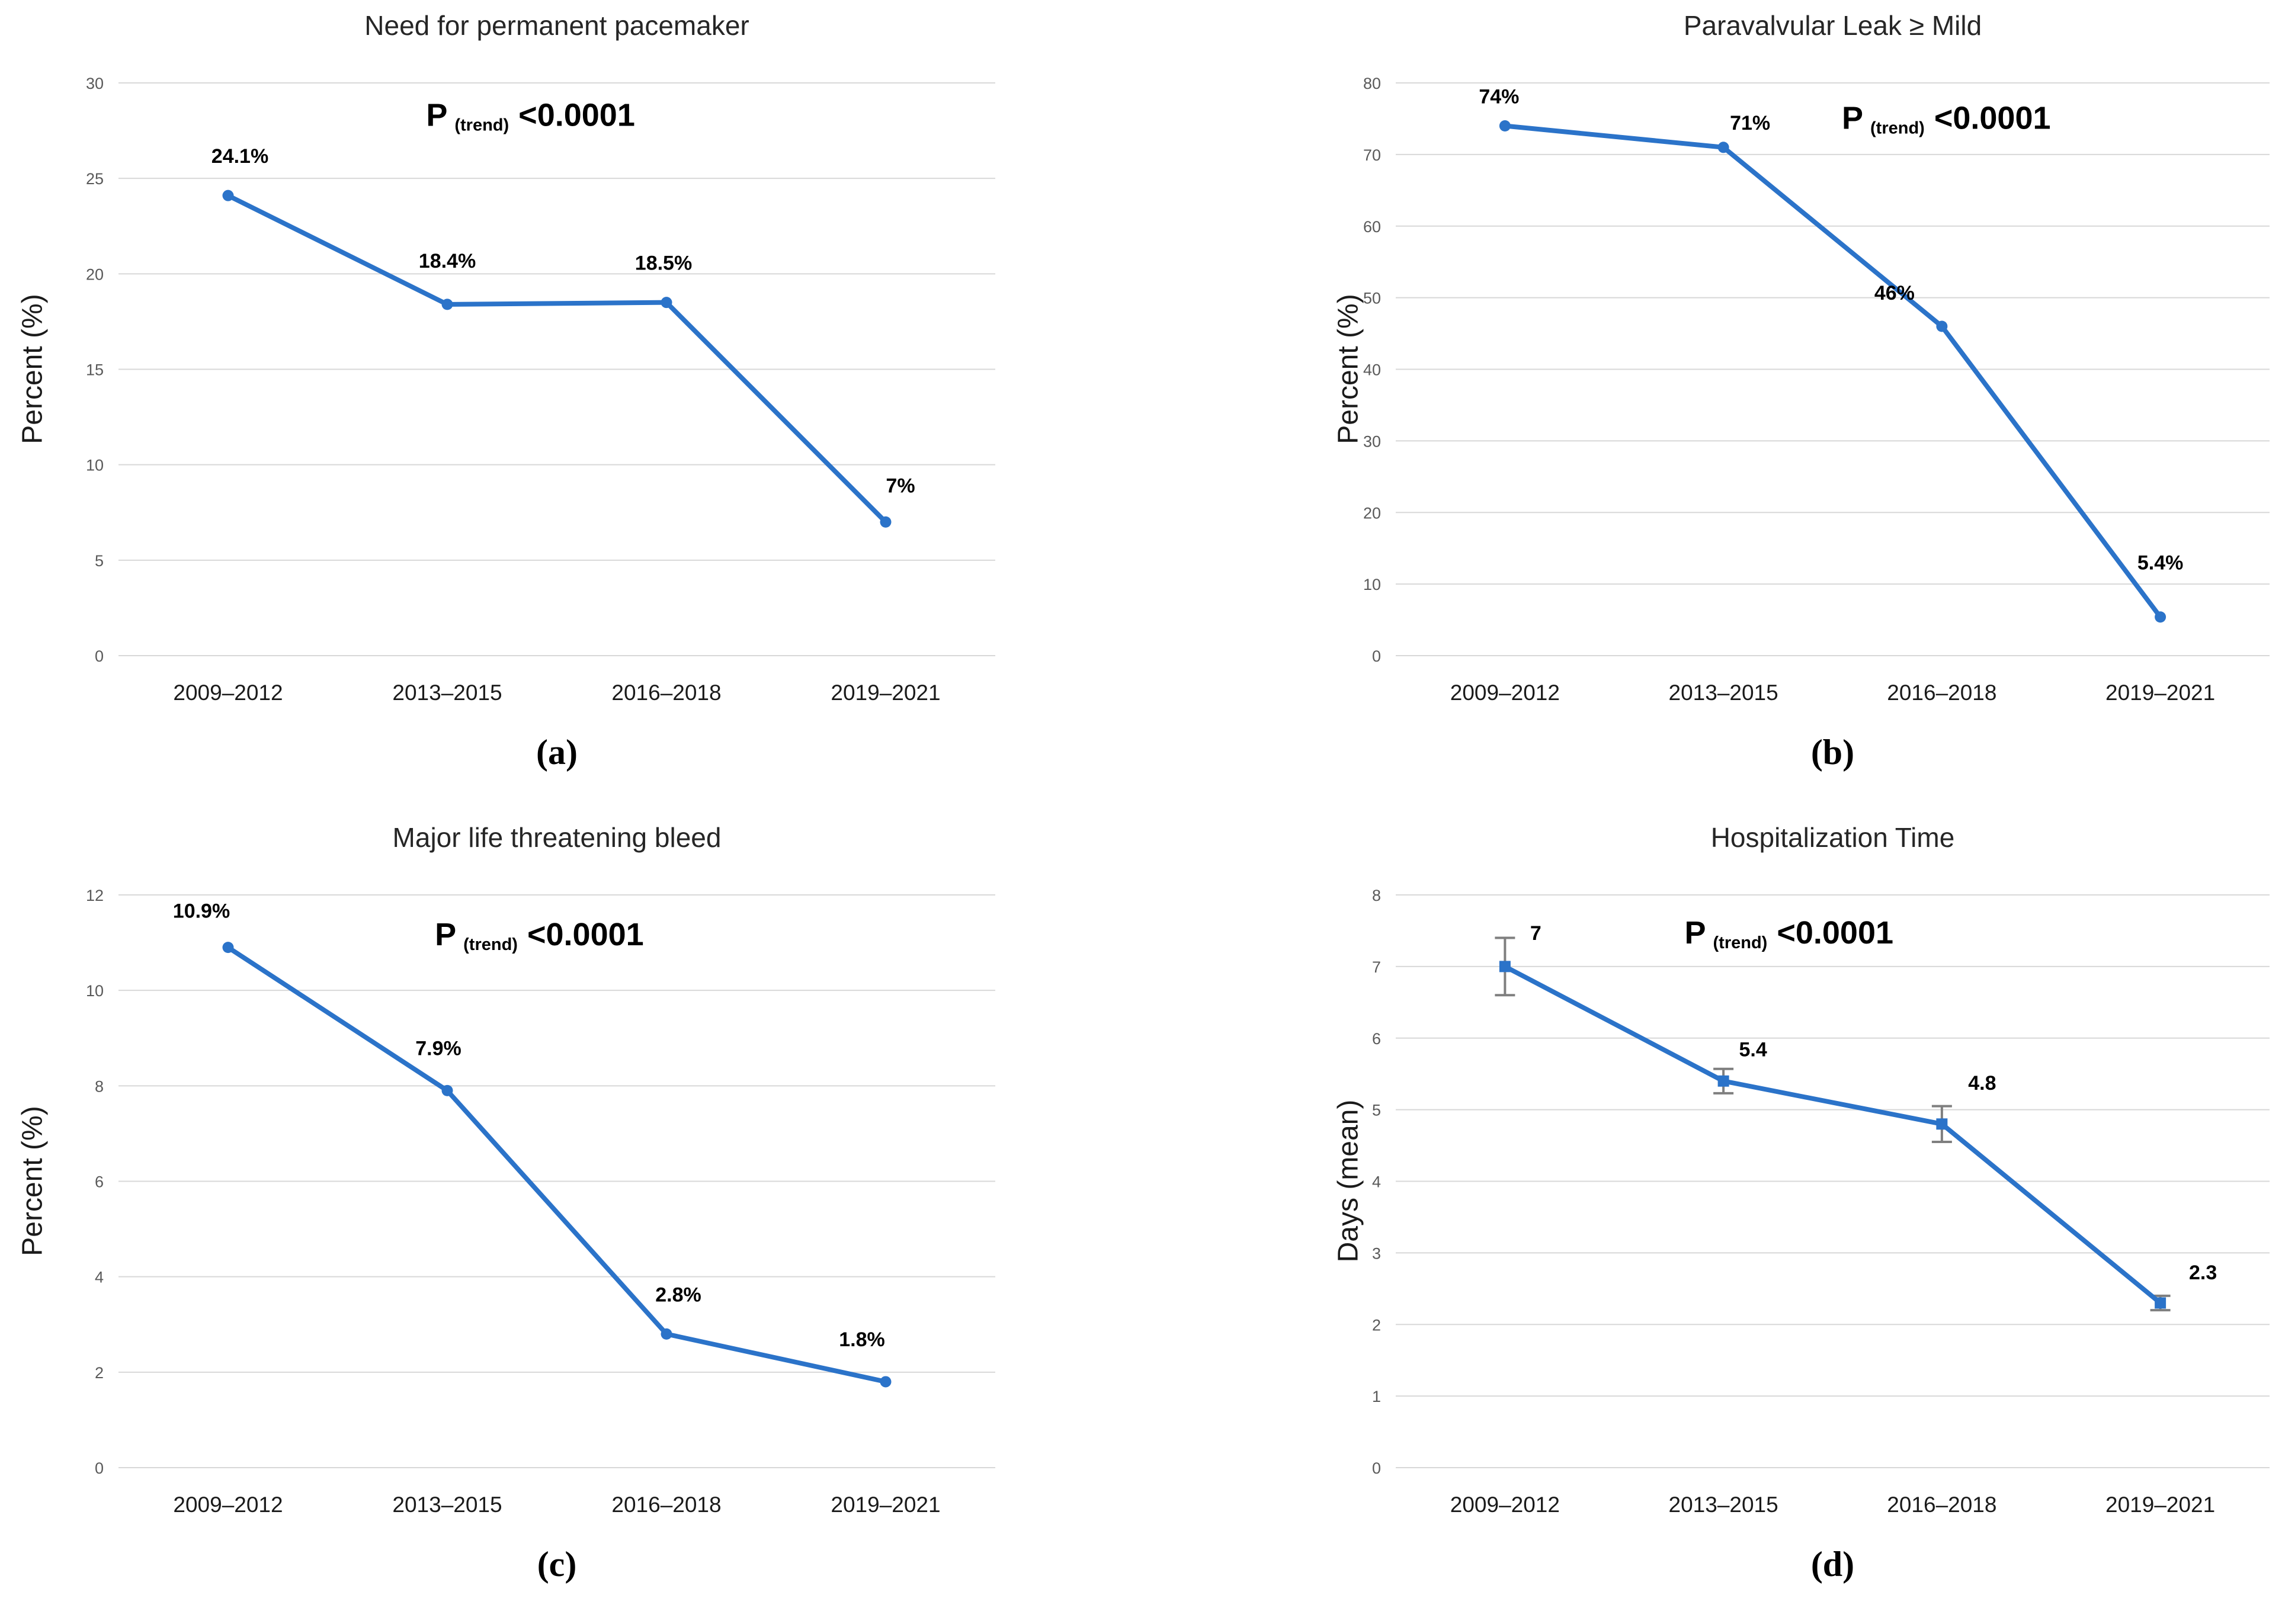  What do you see at coordinates (1832, 1564) in the screenshot?
I see `panel-caption: (d)` at bounding box center [1832, 1564].